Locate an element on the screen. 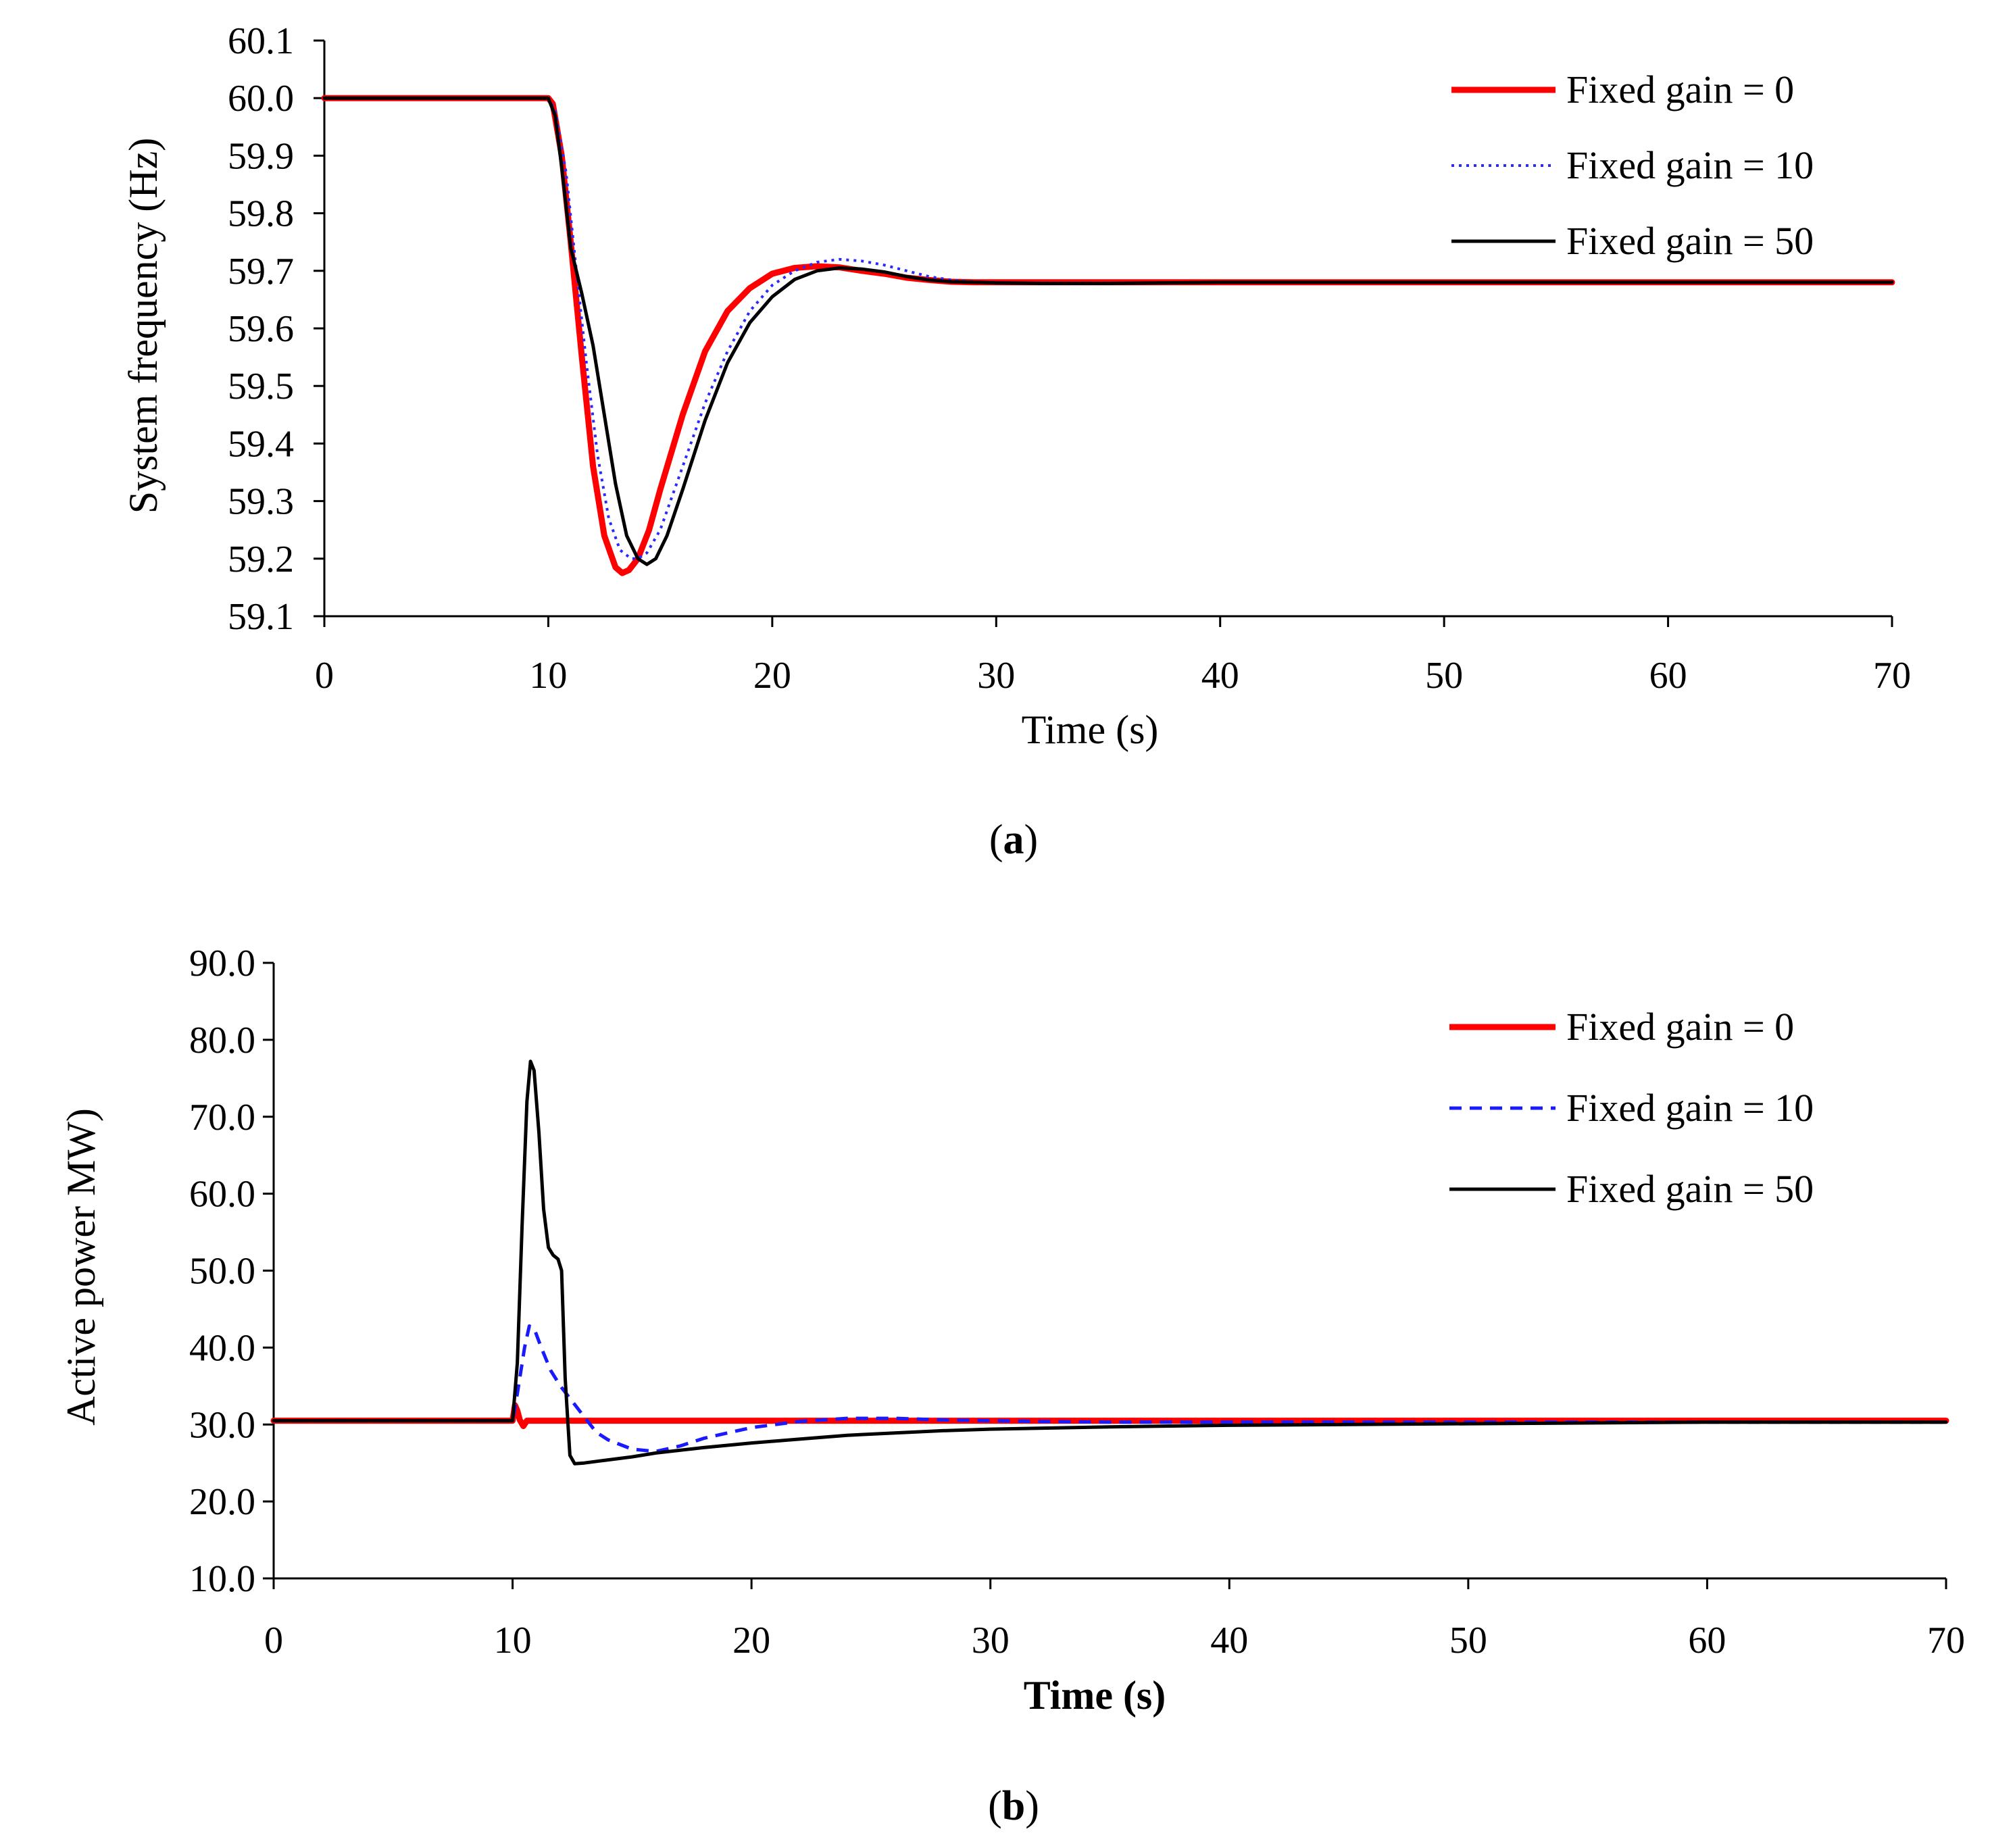  frequency-chart-y-tick-label: 59.7 is located at coordinates (261, 272).